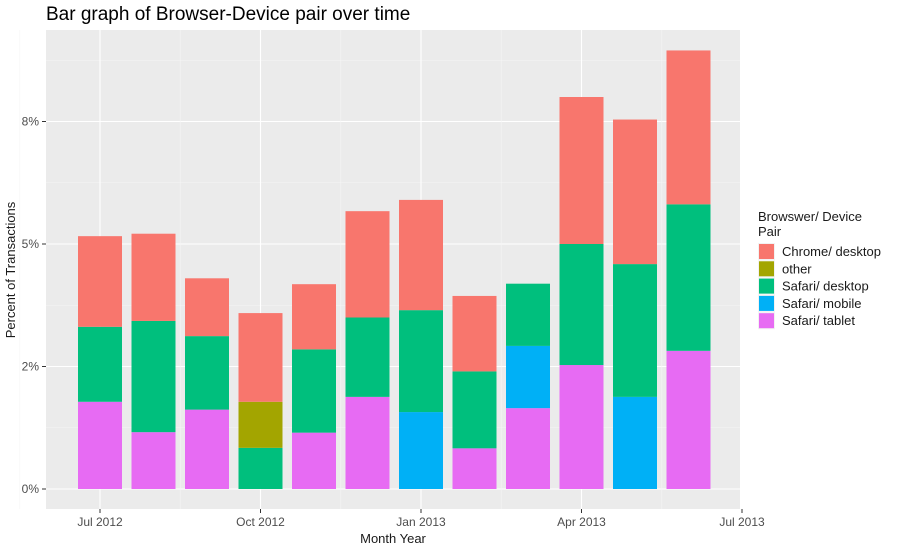  What do you see at coordinates (31, 122) in the screenshot?
I see `y-tick-label: 8%` at bounding box center [31, 122].